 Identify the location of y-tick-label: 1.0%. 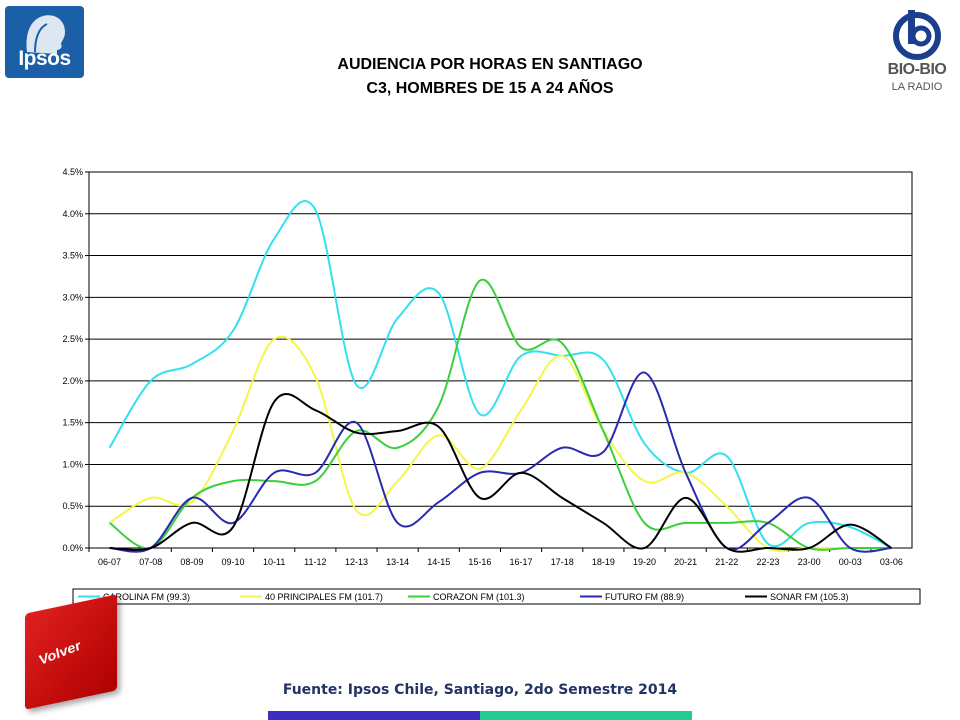
(72, 464).